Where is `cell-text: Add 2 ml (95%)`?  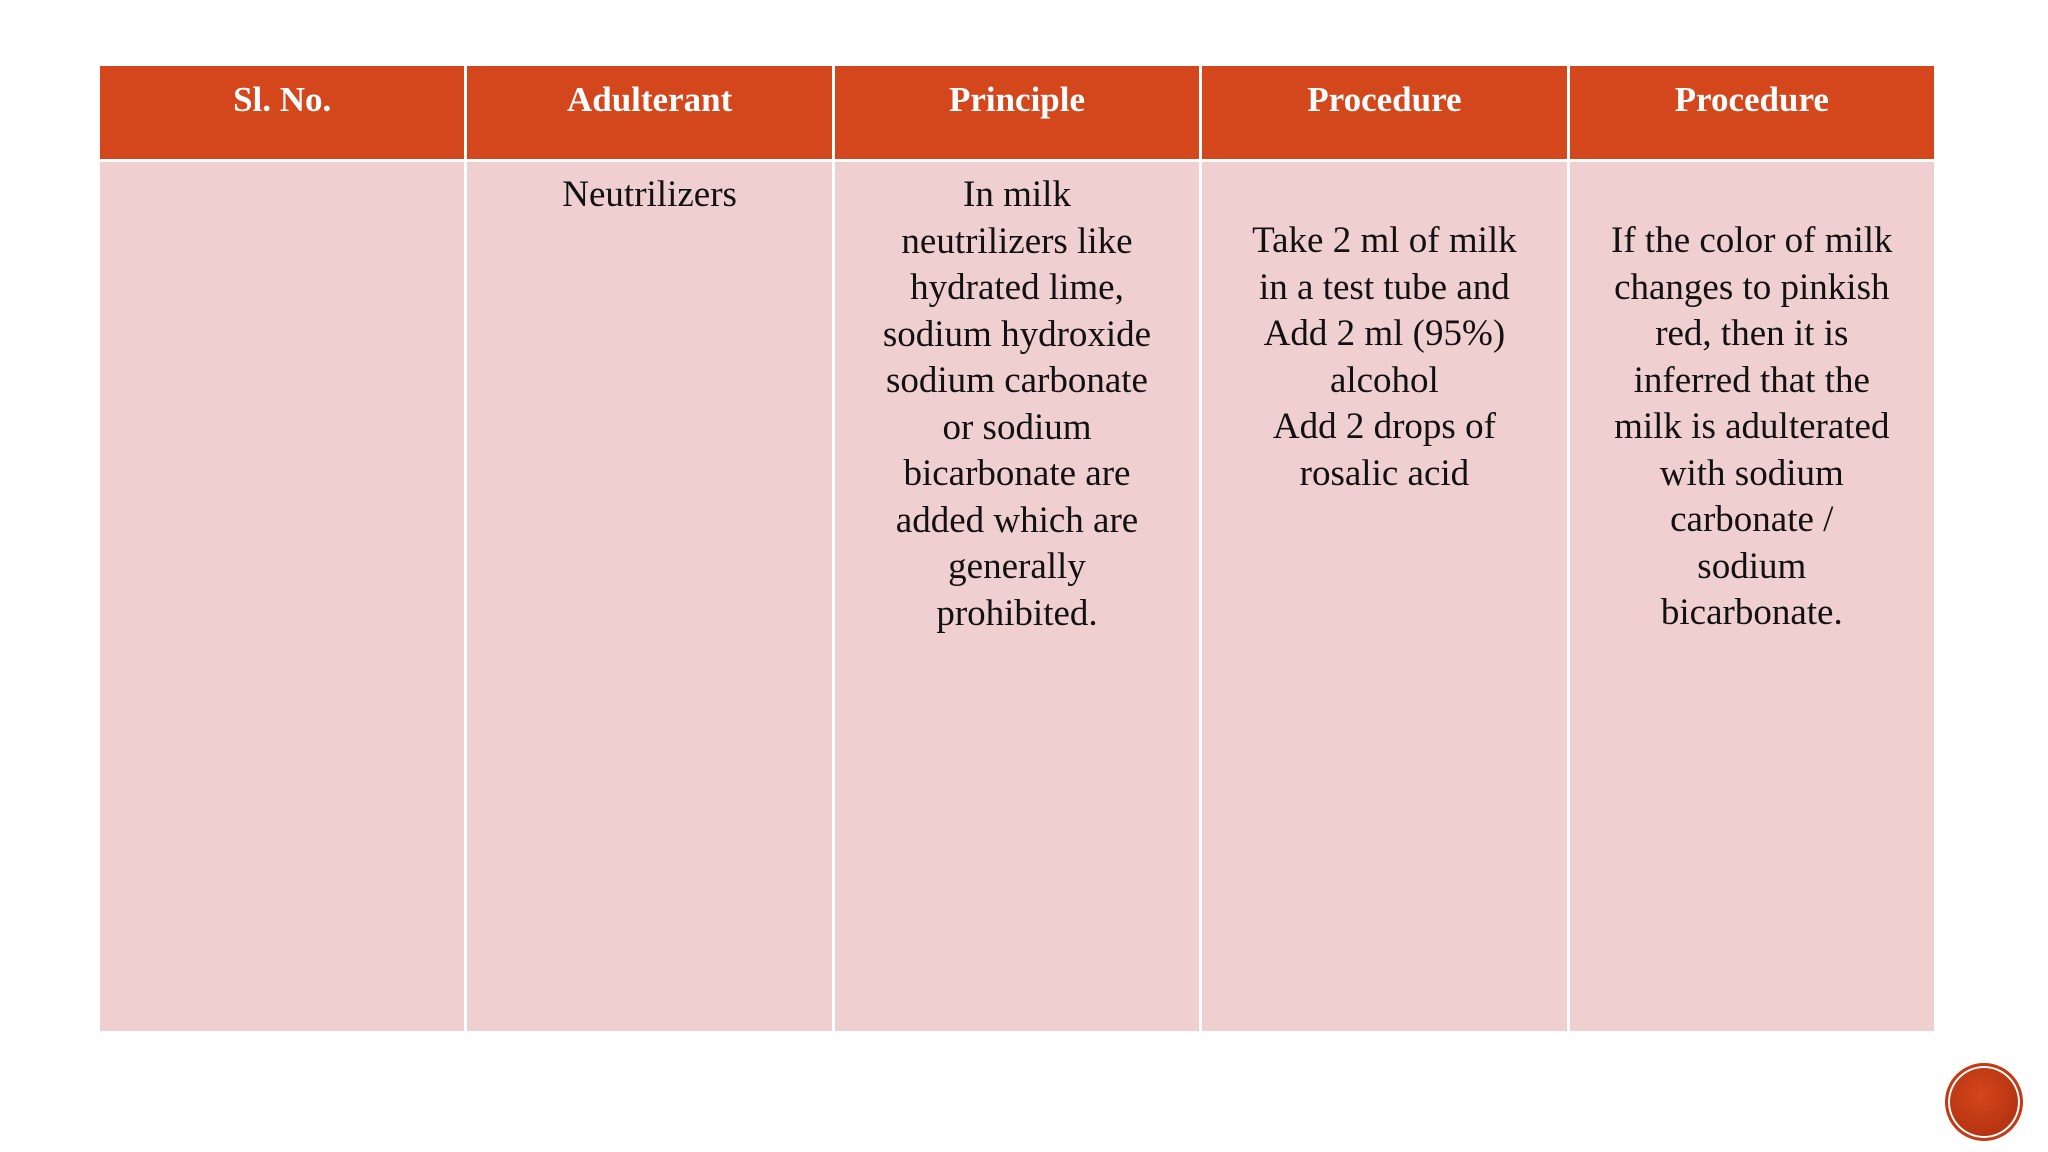 cell-text: Add 2 ml (95%) is located at coordinates (1384, 333).